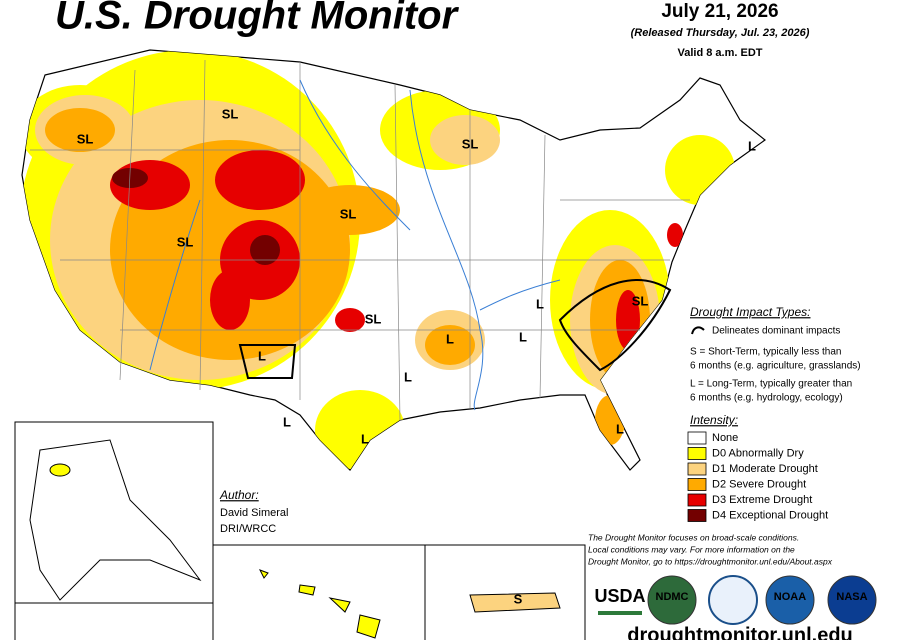 The width and height of the screenshot is (900, 640). What do you see at coordinates (60, 470) in the screenshot?
I see `alaska-dry-area` at bounding box center [60, 470].